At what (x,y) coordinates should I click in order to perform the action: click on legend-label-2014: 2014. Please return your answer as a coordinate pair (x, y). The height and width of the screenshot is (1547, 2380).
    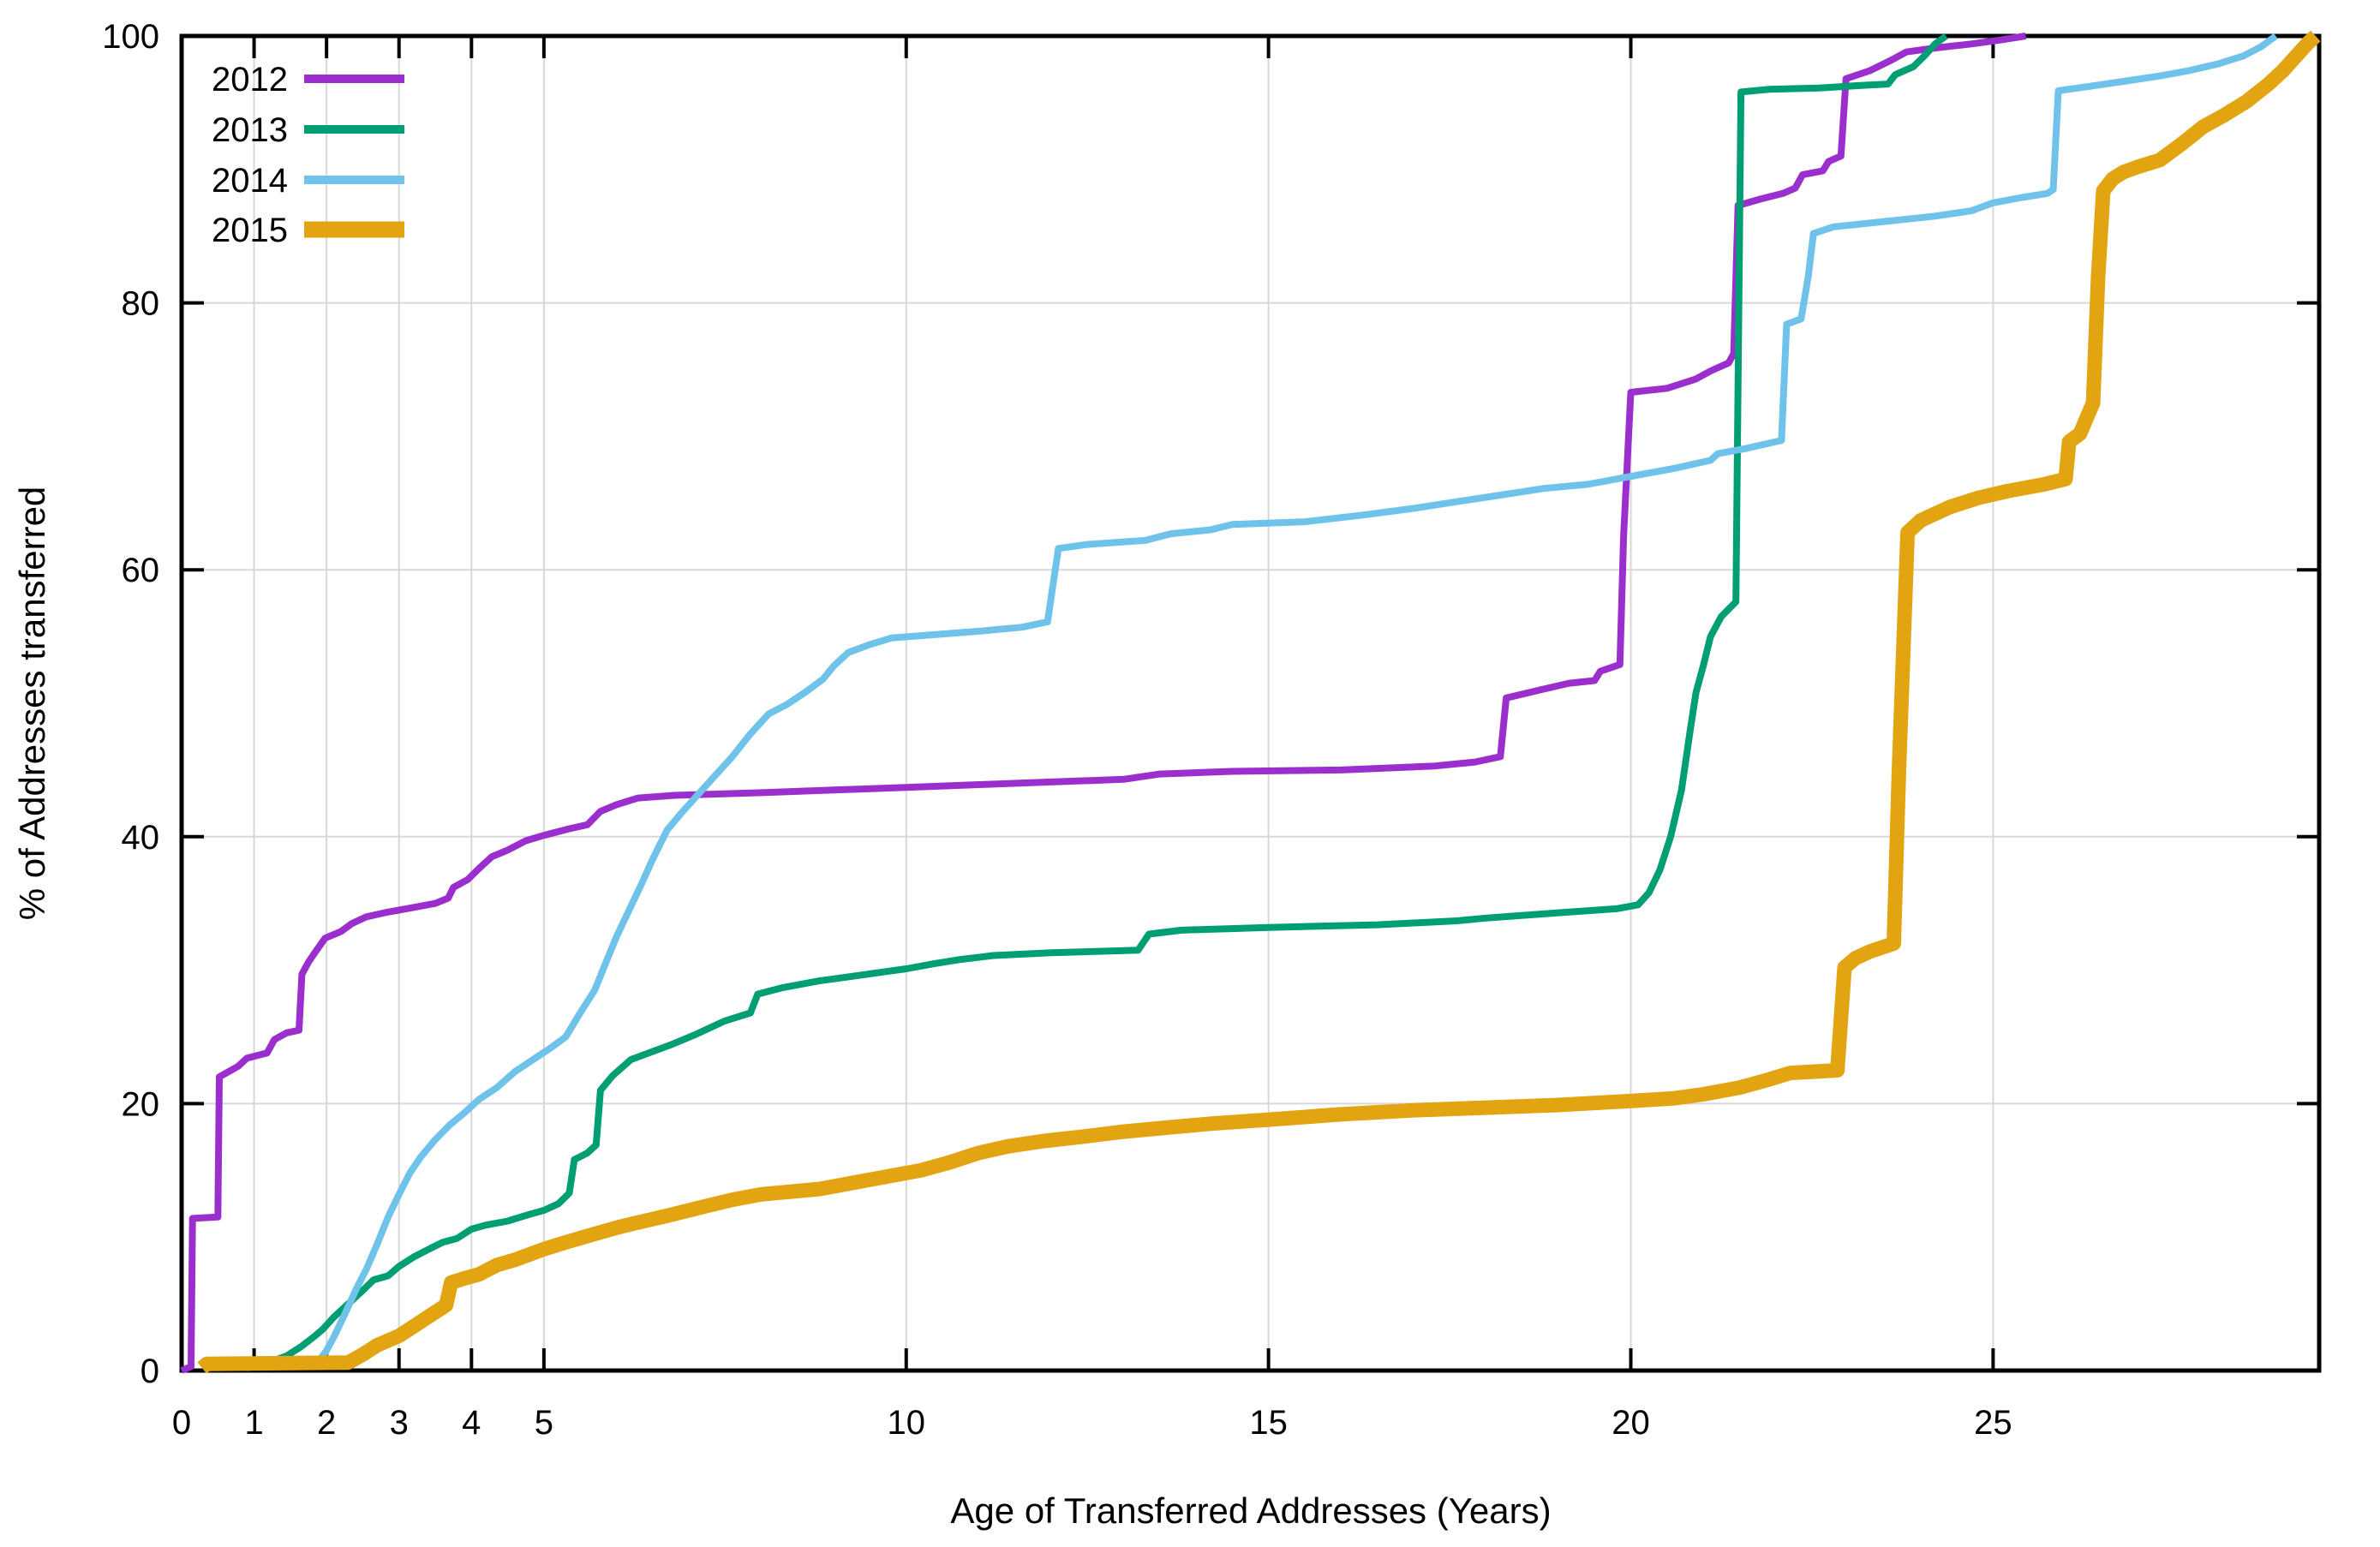
    Looking at the image, I should click on (250, 181).